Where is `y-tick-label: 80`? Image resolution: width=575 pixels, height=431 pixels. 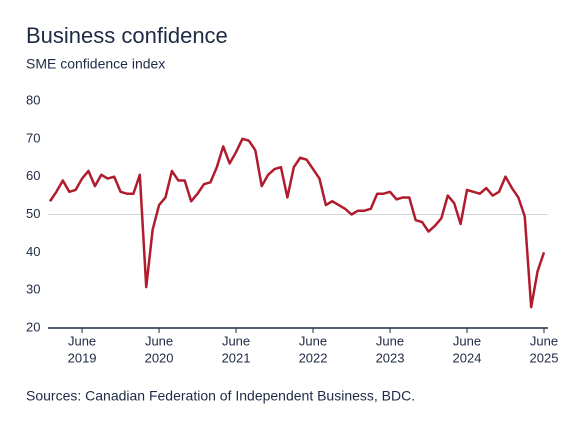 y-tick-label: 80 is located at coordinates (33, 99).